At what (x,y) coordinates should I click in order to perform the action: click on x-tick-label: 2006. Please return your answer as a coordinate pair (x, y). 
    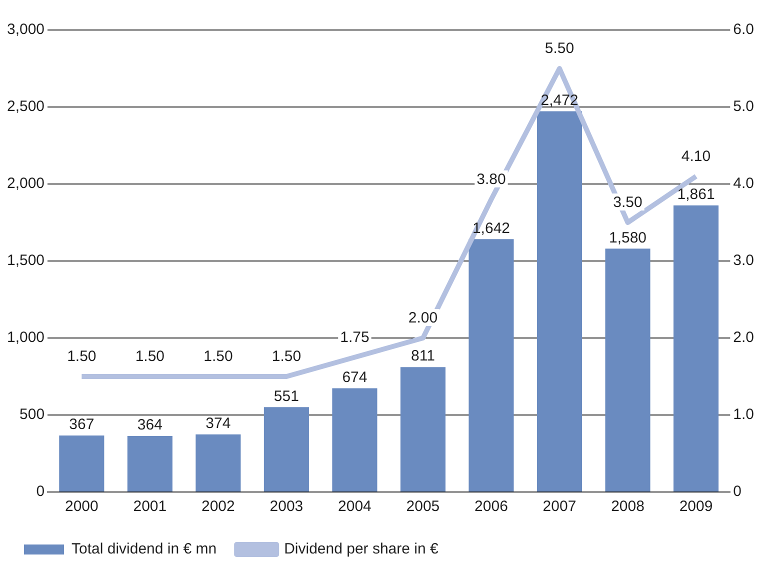
    Looking at the image, I should click on (491, 507).